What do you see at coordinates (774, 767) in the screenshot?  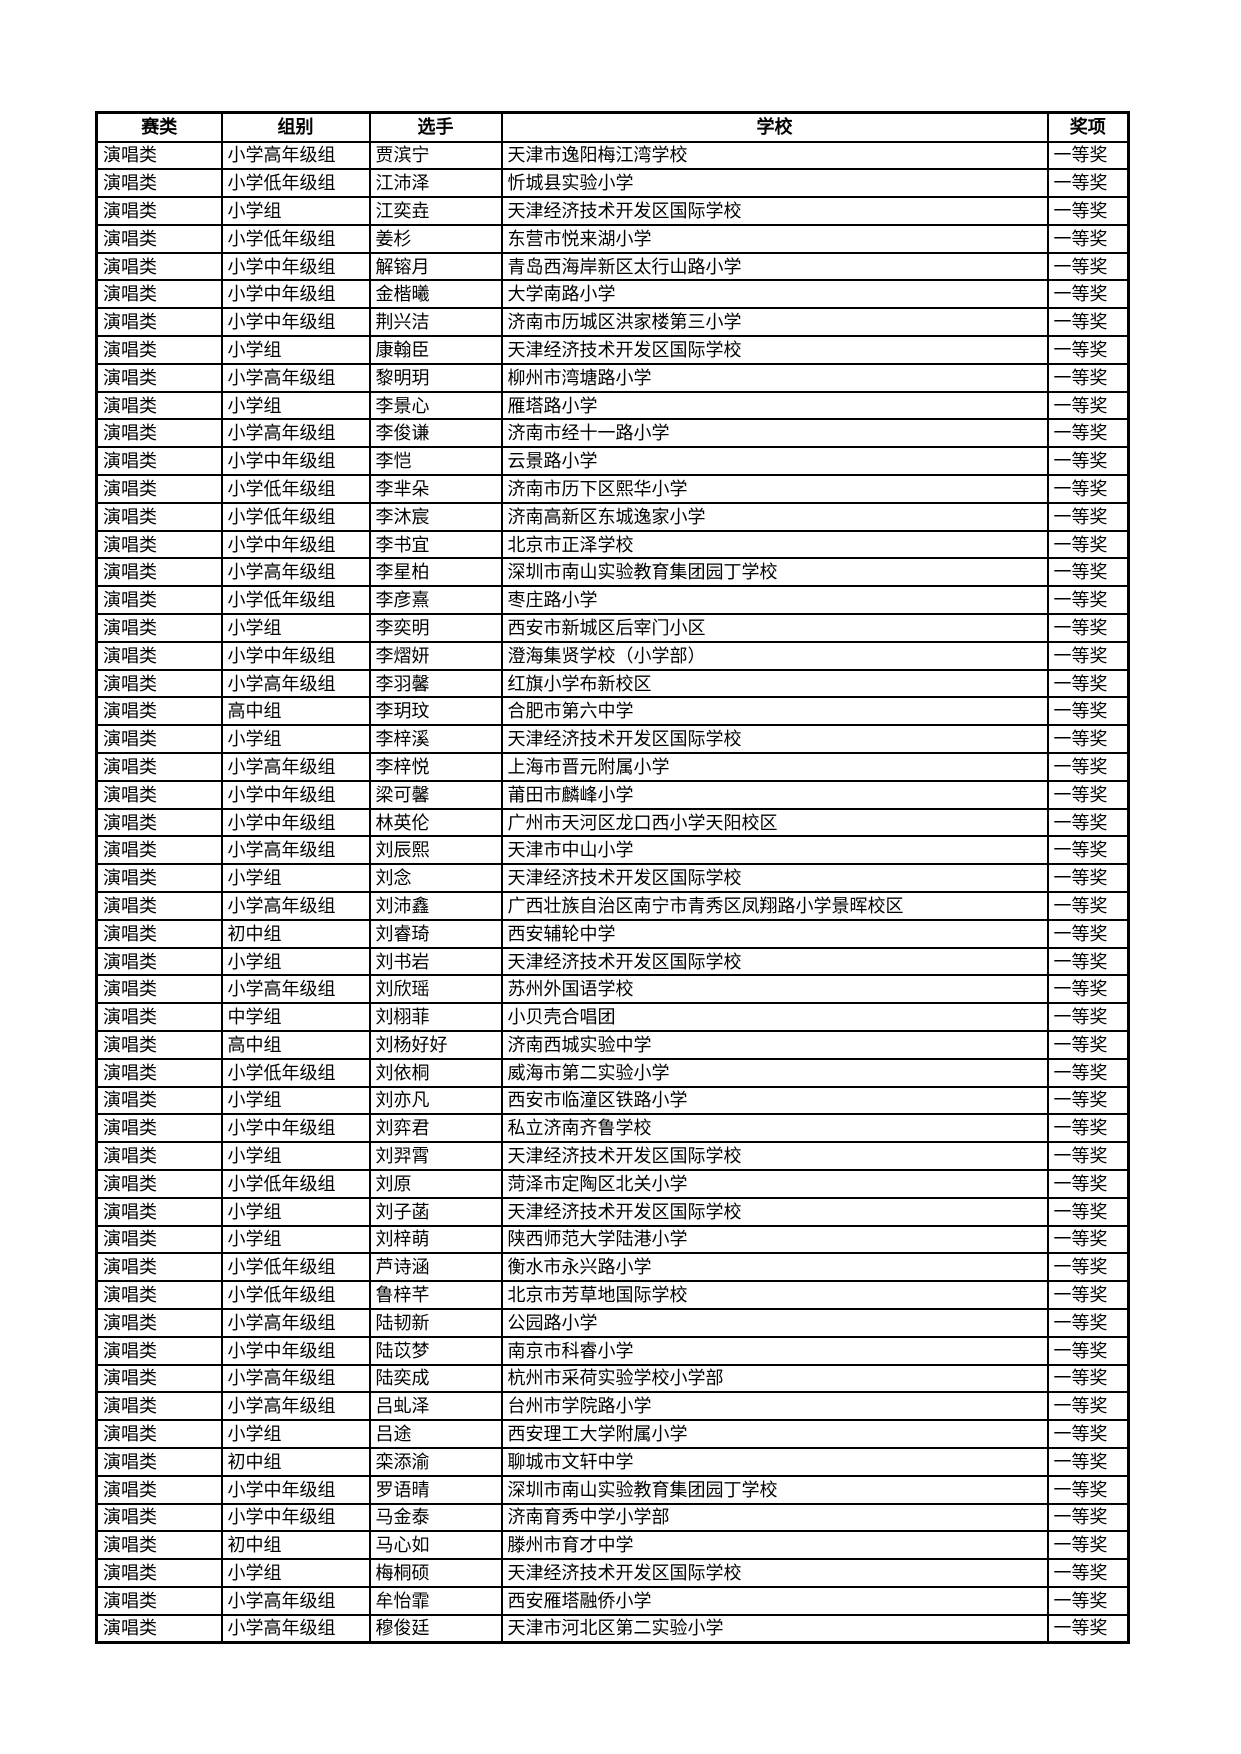 I see `table-cell: 上海市晋元附属小学` at bounding box center [774, 767].